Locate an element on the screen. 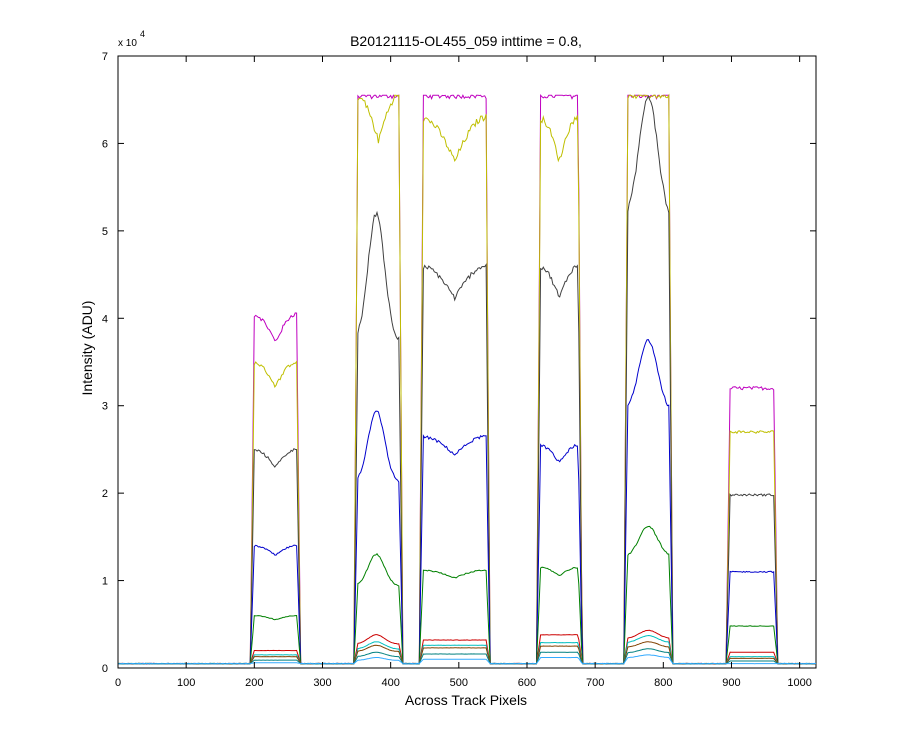  y-tick-label: 0 is located at coordinates (105, 669).